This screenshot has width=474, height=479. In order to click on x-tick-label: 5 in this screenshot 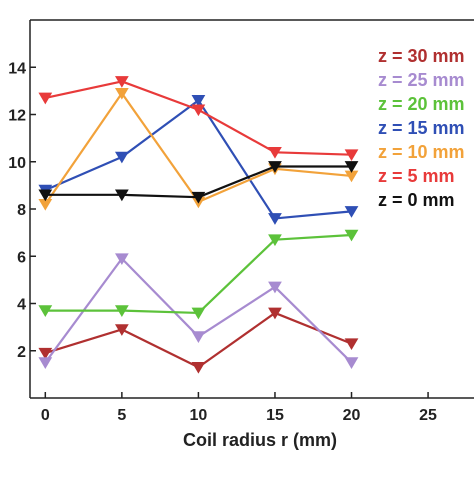, I will do `click(121, 415)`.